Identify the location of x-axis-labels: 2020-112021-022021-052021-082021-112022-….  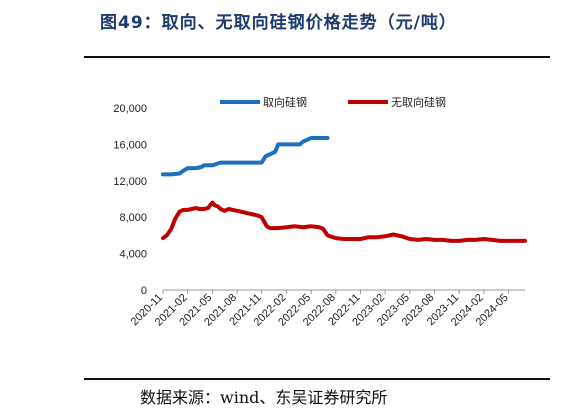
(320, 310).